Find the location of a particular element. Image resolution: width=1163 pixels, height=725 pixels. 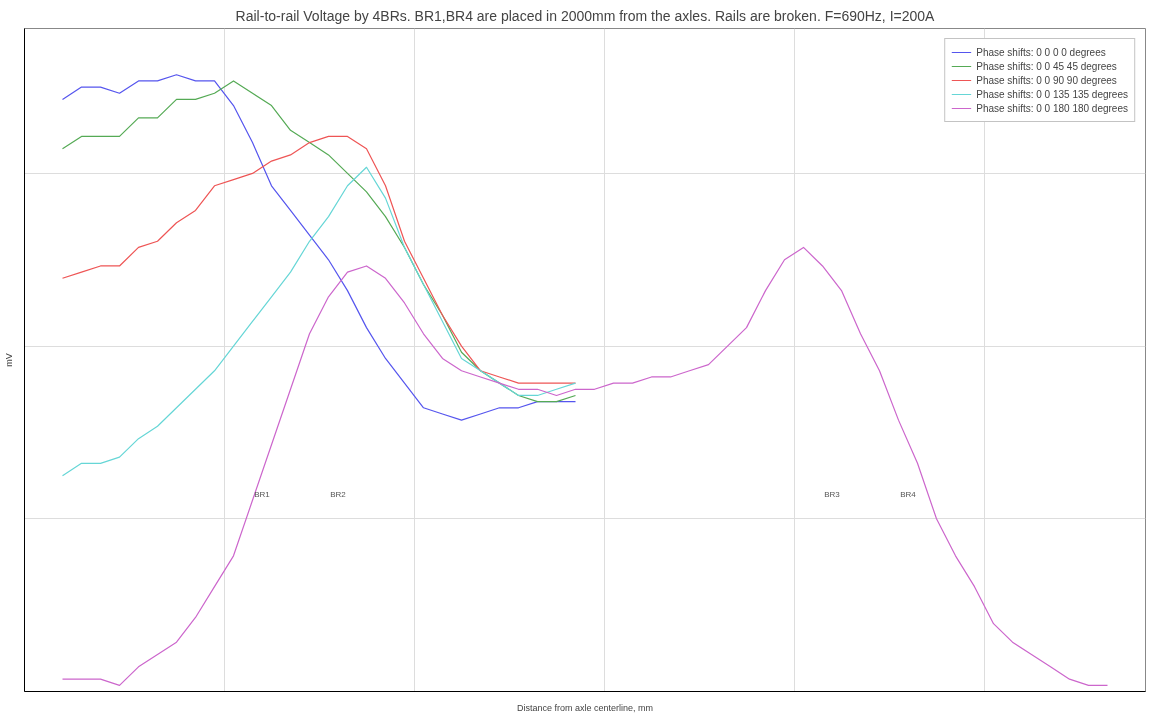

legend-label: Phase shifts: 0 0 0 0 degrees is located at coordinates (1041, 52).